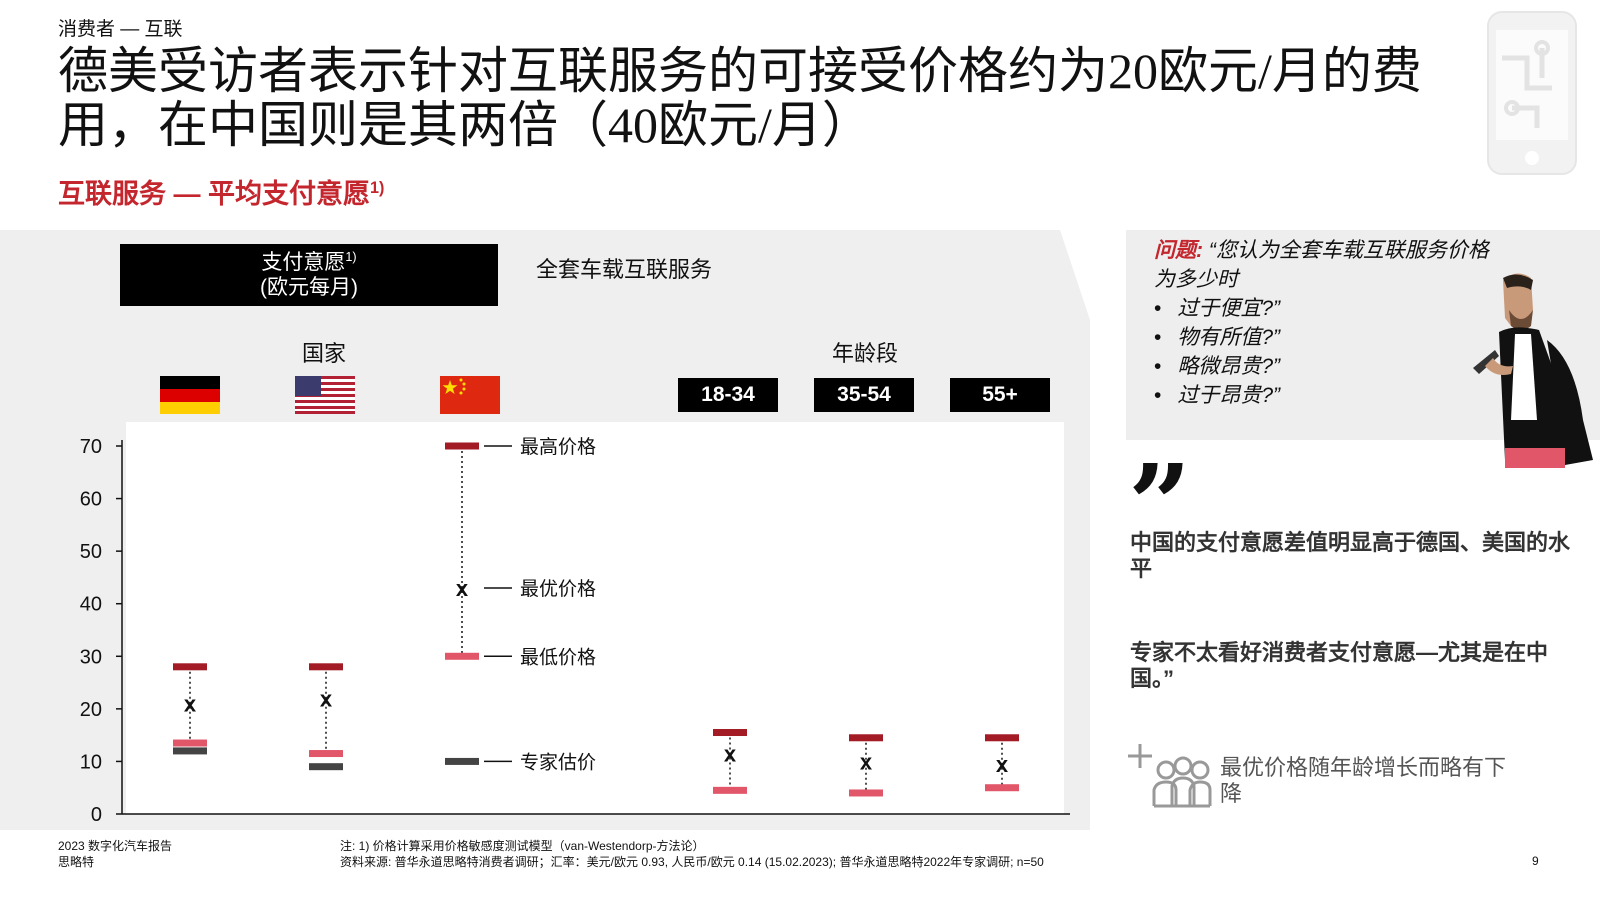 The width and height of the screenshot is (1600, 900). Describe the element at coordinates (303, 262) in the screenshot. I see `wtp-label: 支付意愿` at that location.